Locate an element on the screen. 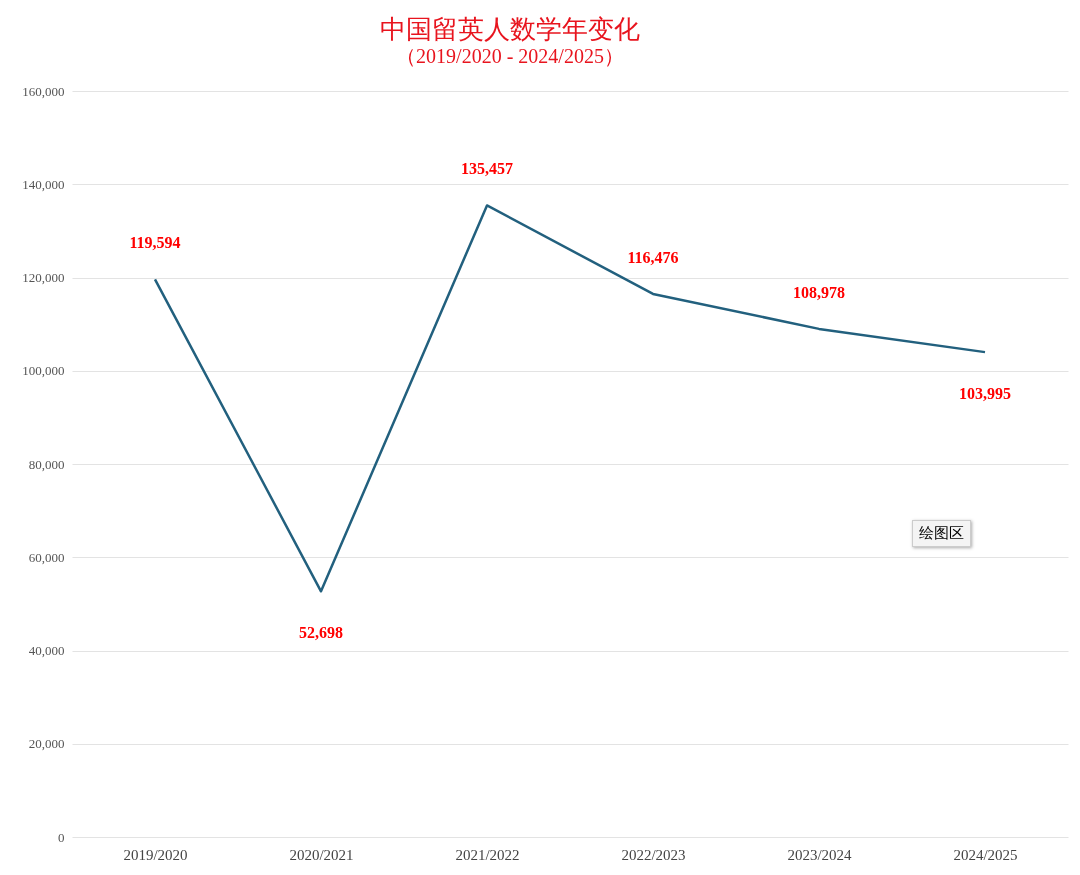  x-tick-label: 2019/2020 is located at coordinates (155, 854).